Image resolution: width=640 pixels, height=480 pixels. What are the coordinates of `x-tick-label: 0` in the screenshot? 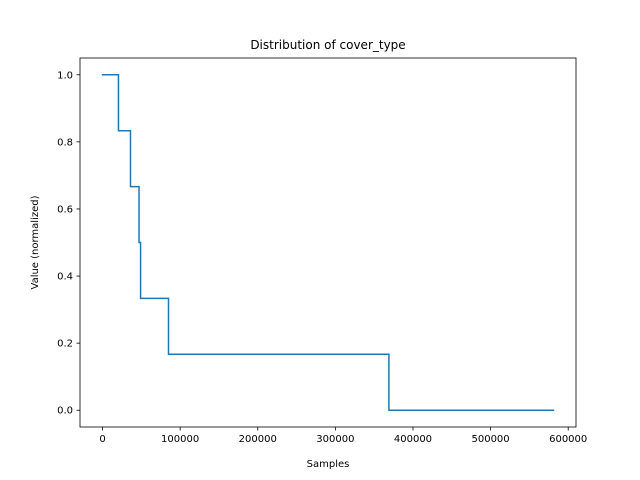 It's located at (102, 439).